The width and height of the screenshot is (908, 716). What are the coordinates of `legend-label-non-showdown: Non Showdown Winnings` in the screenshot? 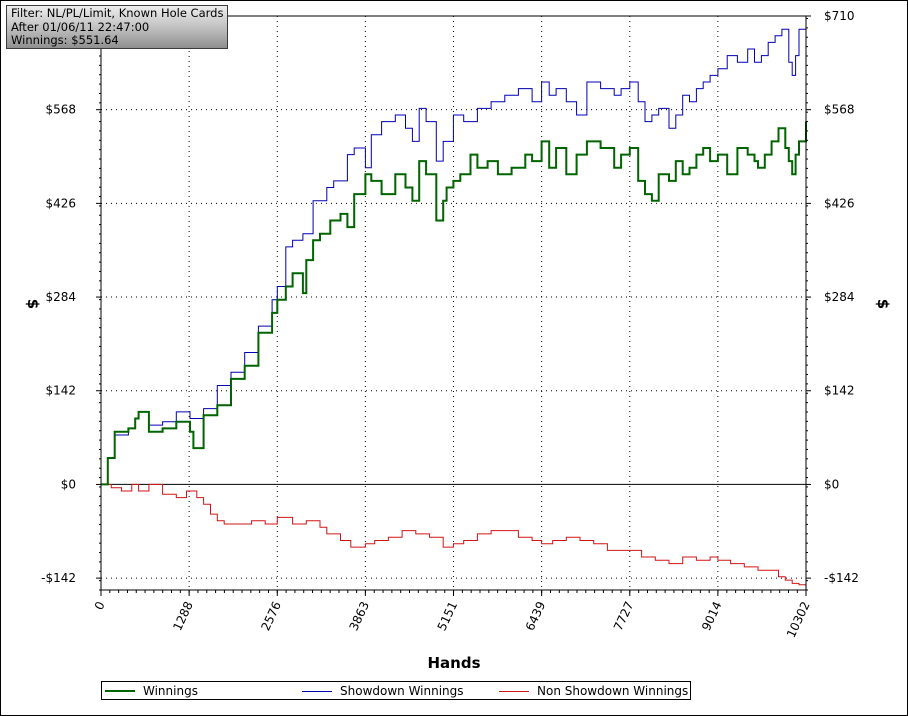 It's located at (613, 691).